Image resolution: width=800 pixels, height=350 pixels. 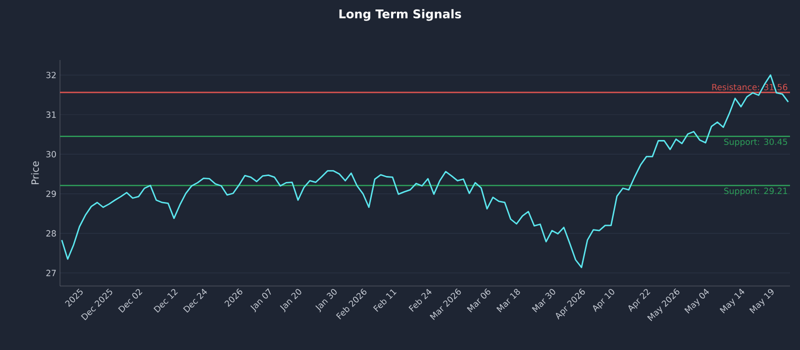 I want to click on ref-line-label: Support: 29.21, so click(x=756, y=192).